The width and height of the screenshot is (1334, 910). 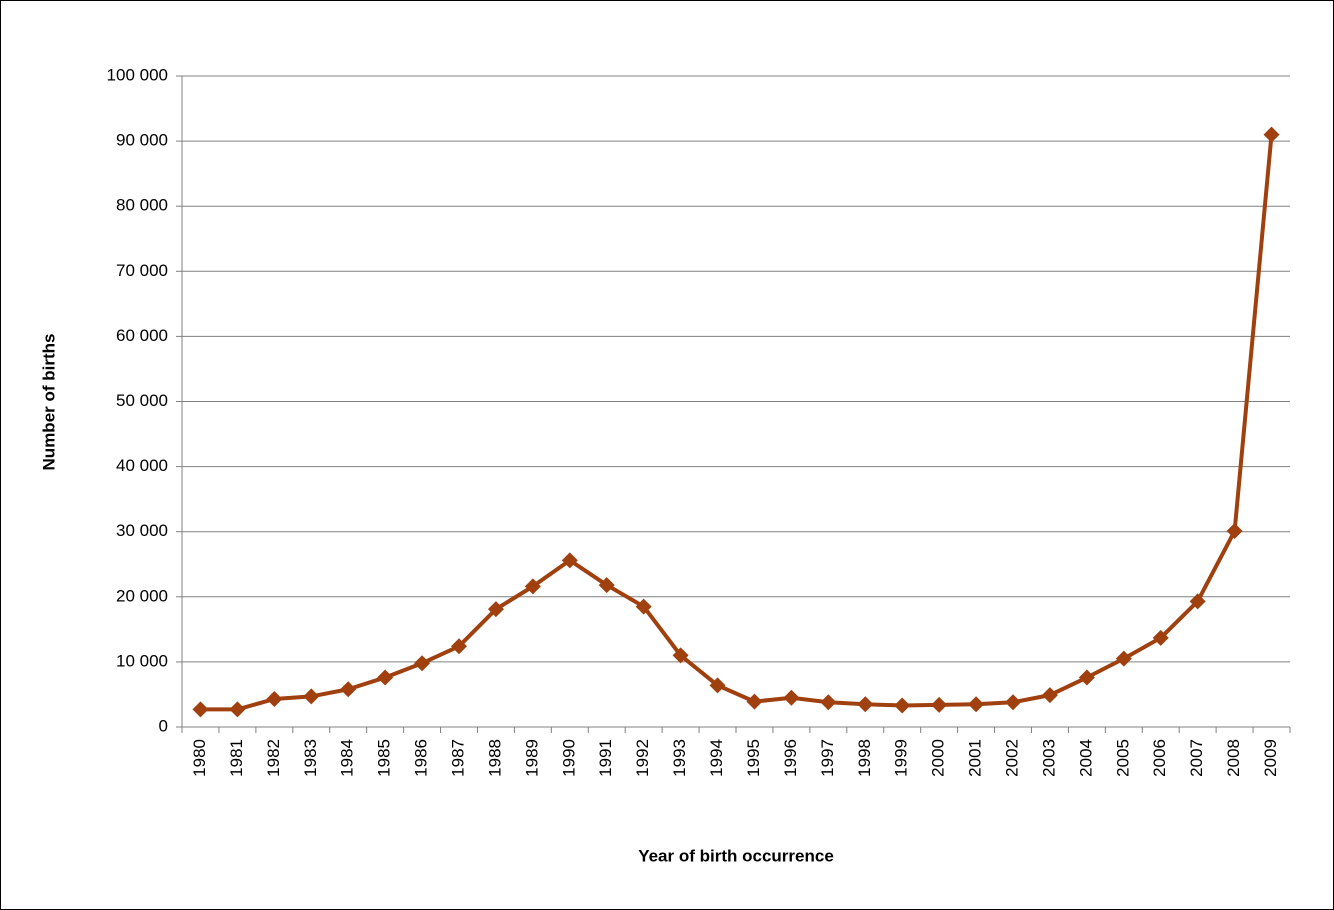 What do you see at coordinates (384, 758) in the screenshot?
I see `x-tick-label: 1985` at bounding box center [384, 758].